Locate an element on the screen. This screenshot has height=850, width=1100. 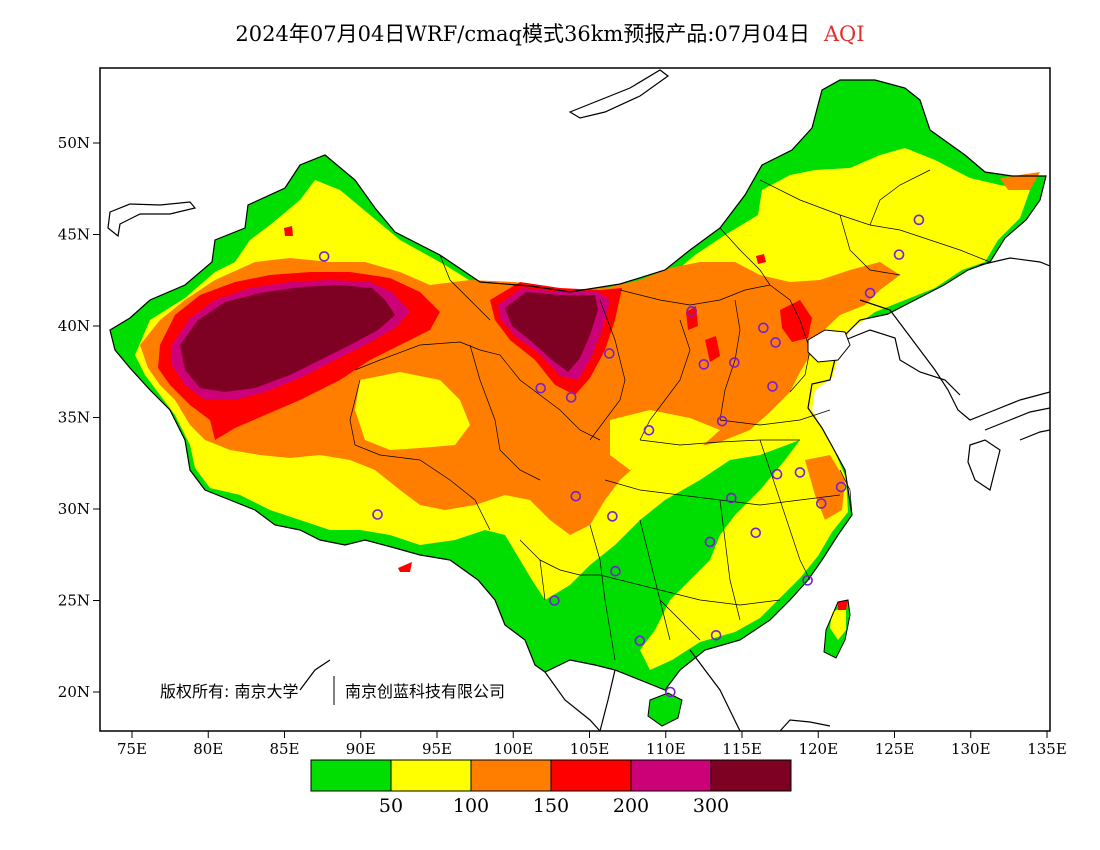
lat-tick-label: 45N is located at coordinates (74, 235).